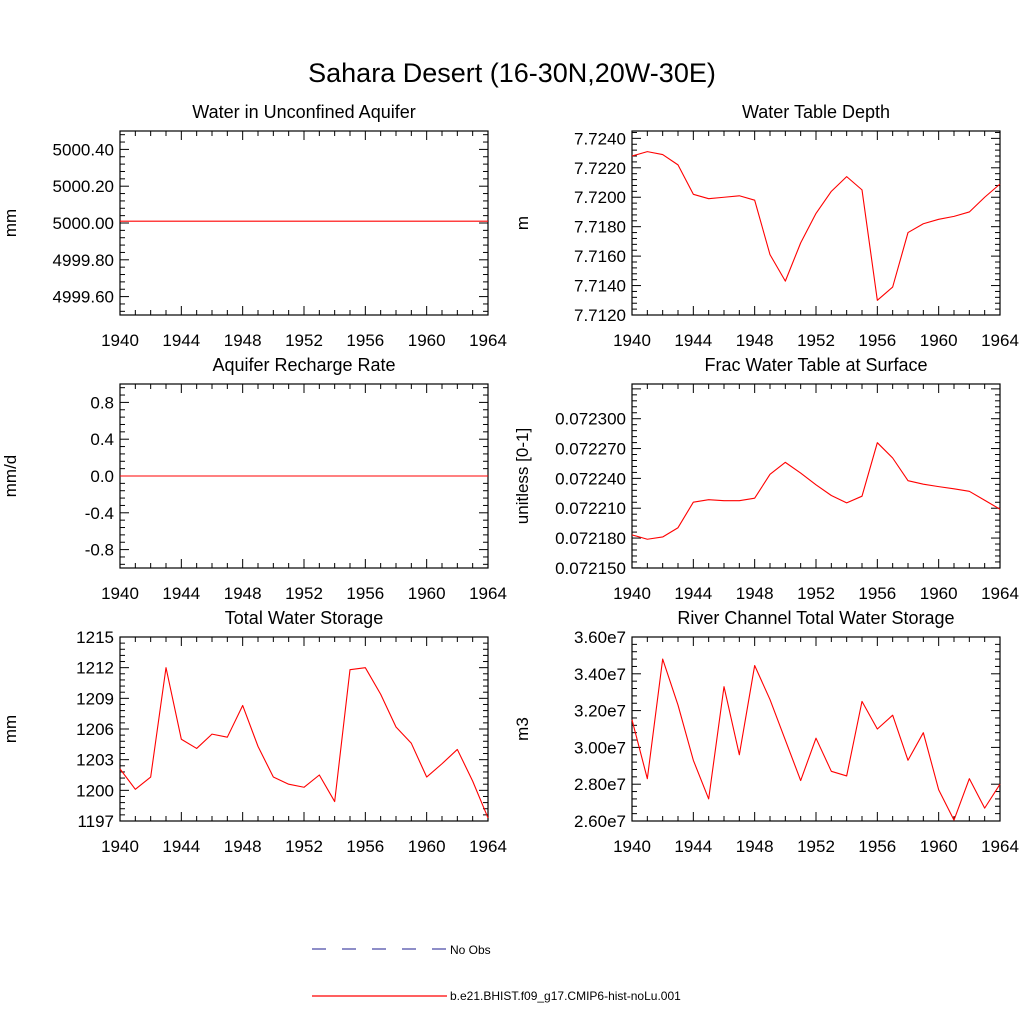 The width and height of the screenshot is (1024, 1024). Describe the element at coordinates (95, 821) in the screenshot. I see `y-tick-label: 1197` at that location.